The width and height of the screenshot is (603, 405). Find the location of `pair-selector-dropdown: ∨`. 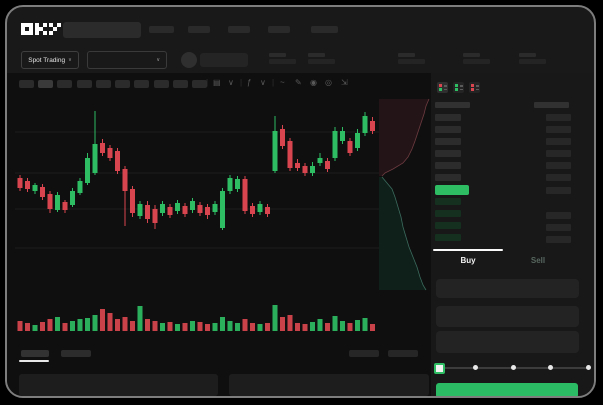

pair-selector-dropdown: ∨ is located at coordinates (127, 60).